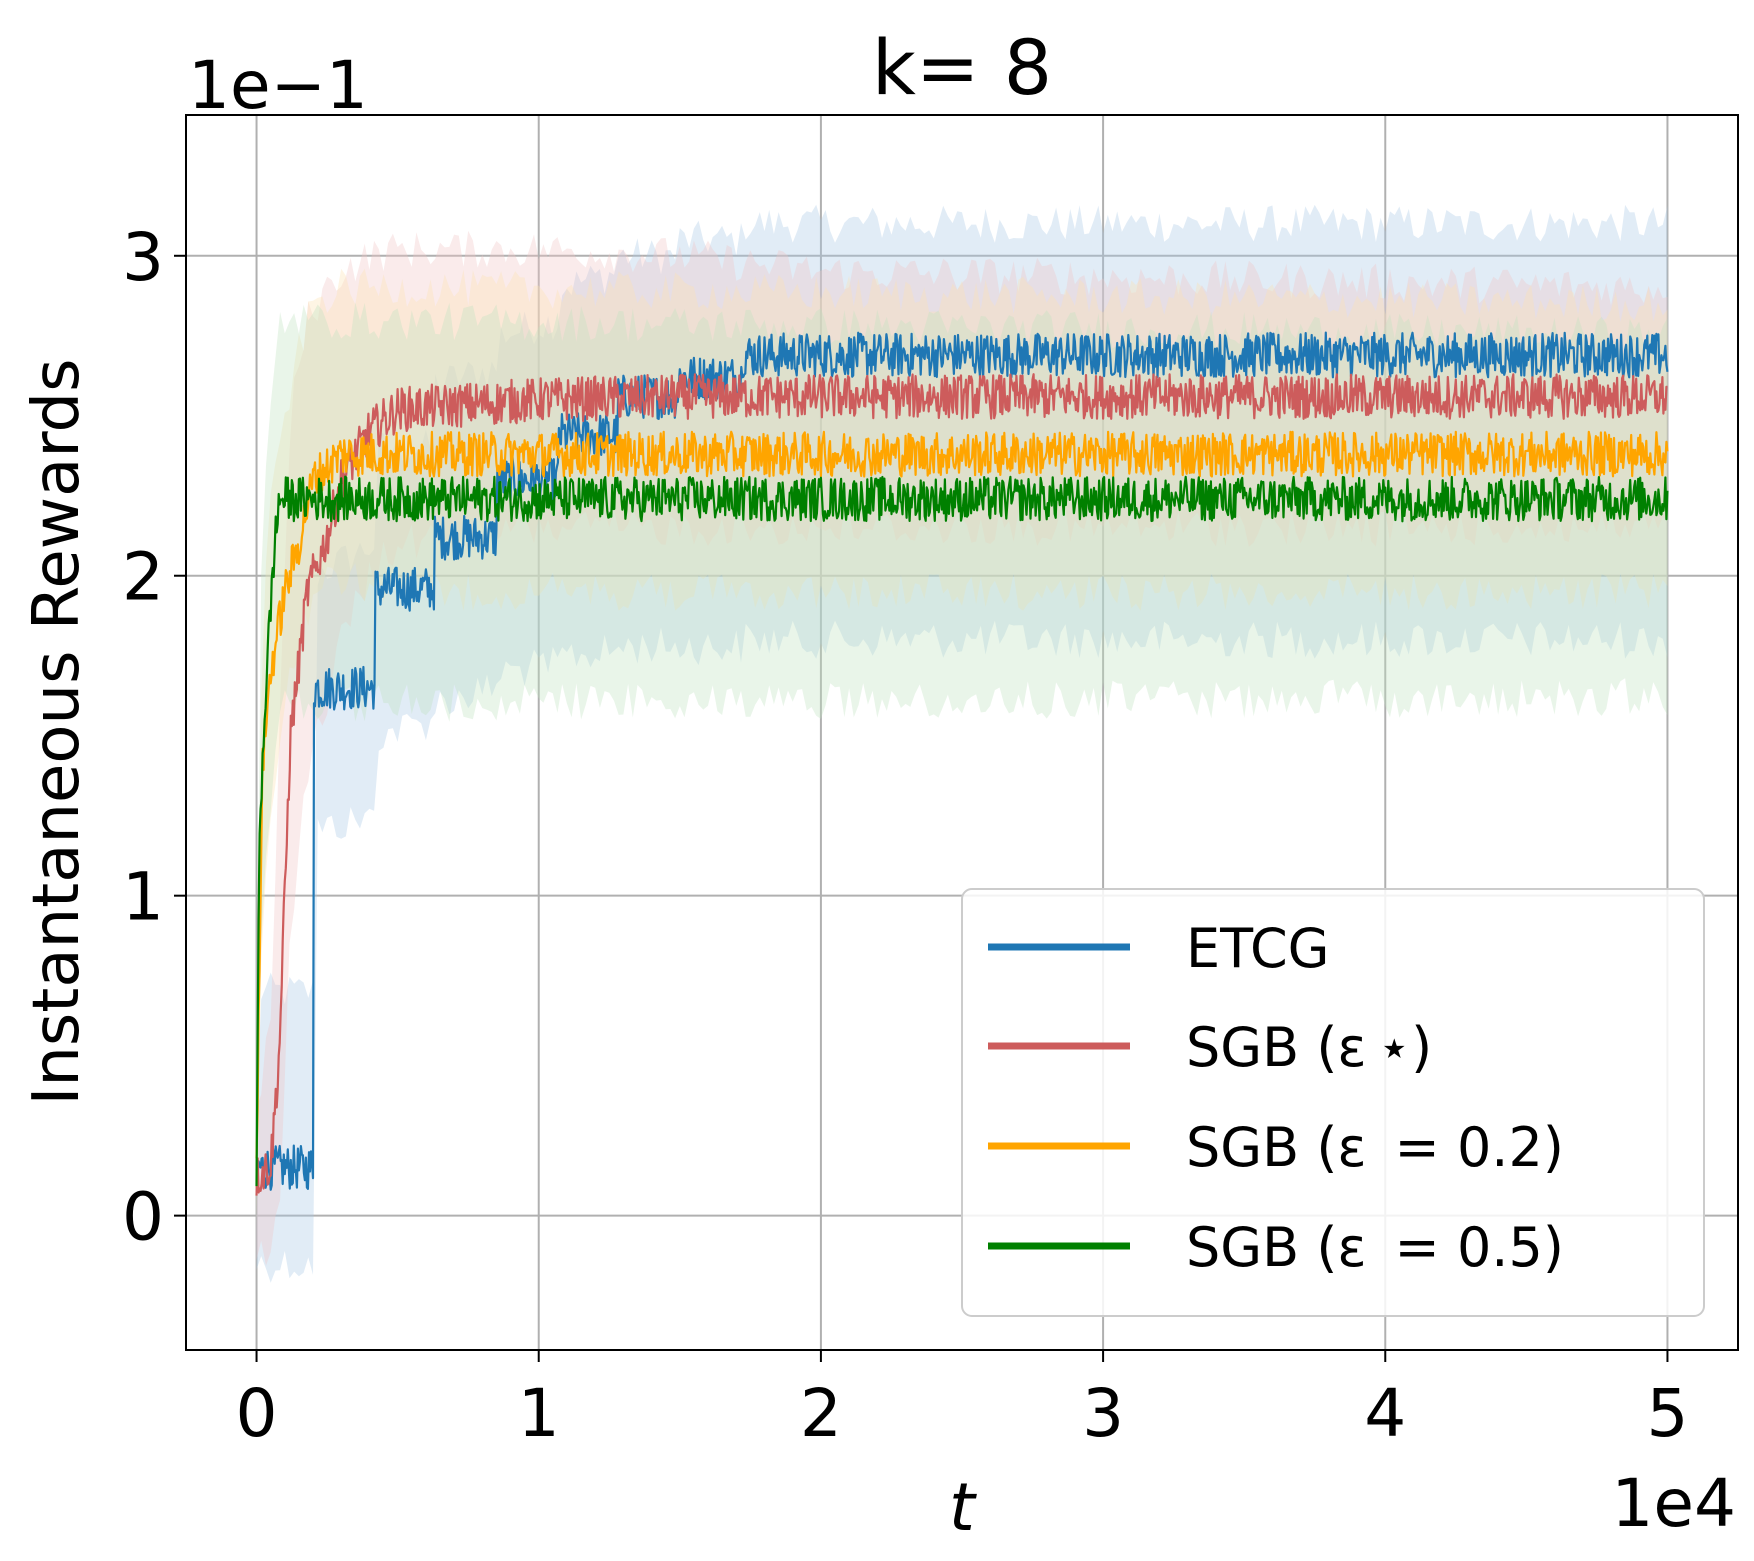  I want to click on x-axis-label: t, so click(963, 1507).